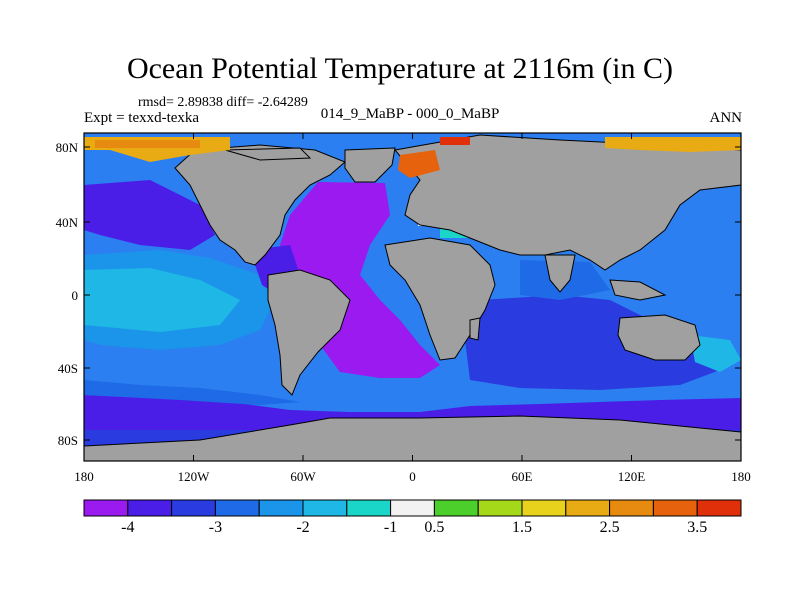  Describe the element at coordinates (303, 476) in the screenshot. I see `lon-tick-label: 60W` at that location.